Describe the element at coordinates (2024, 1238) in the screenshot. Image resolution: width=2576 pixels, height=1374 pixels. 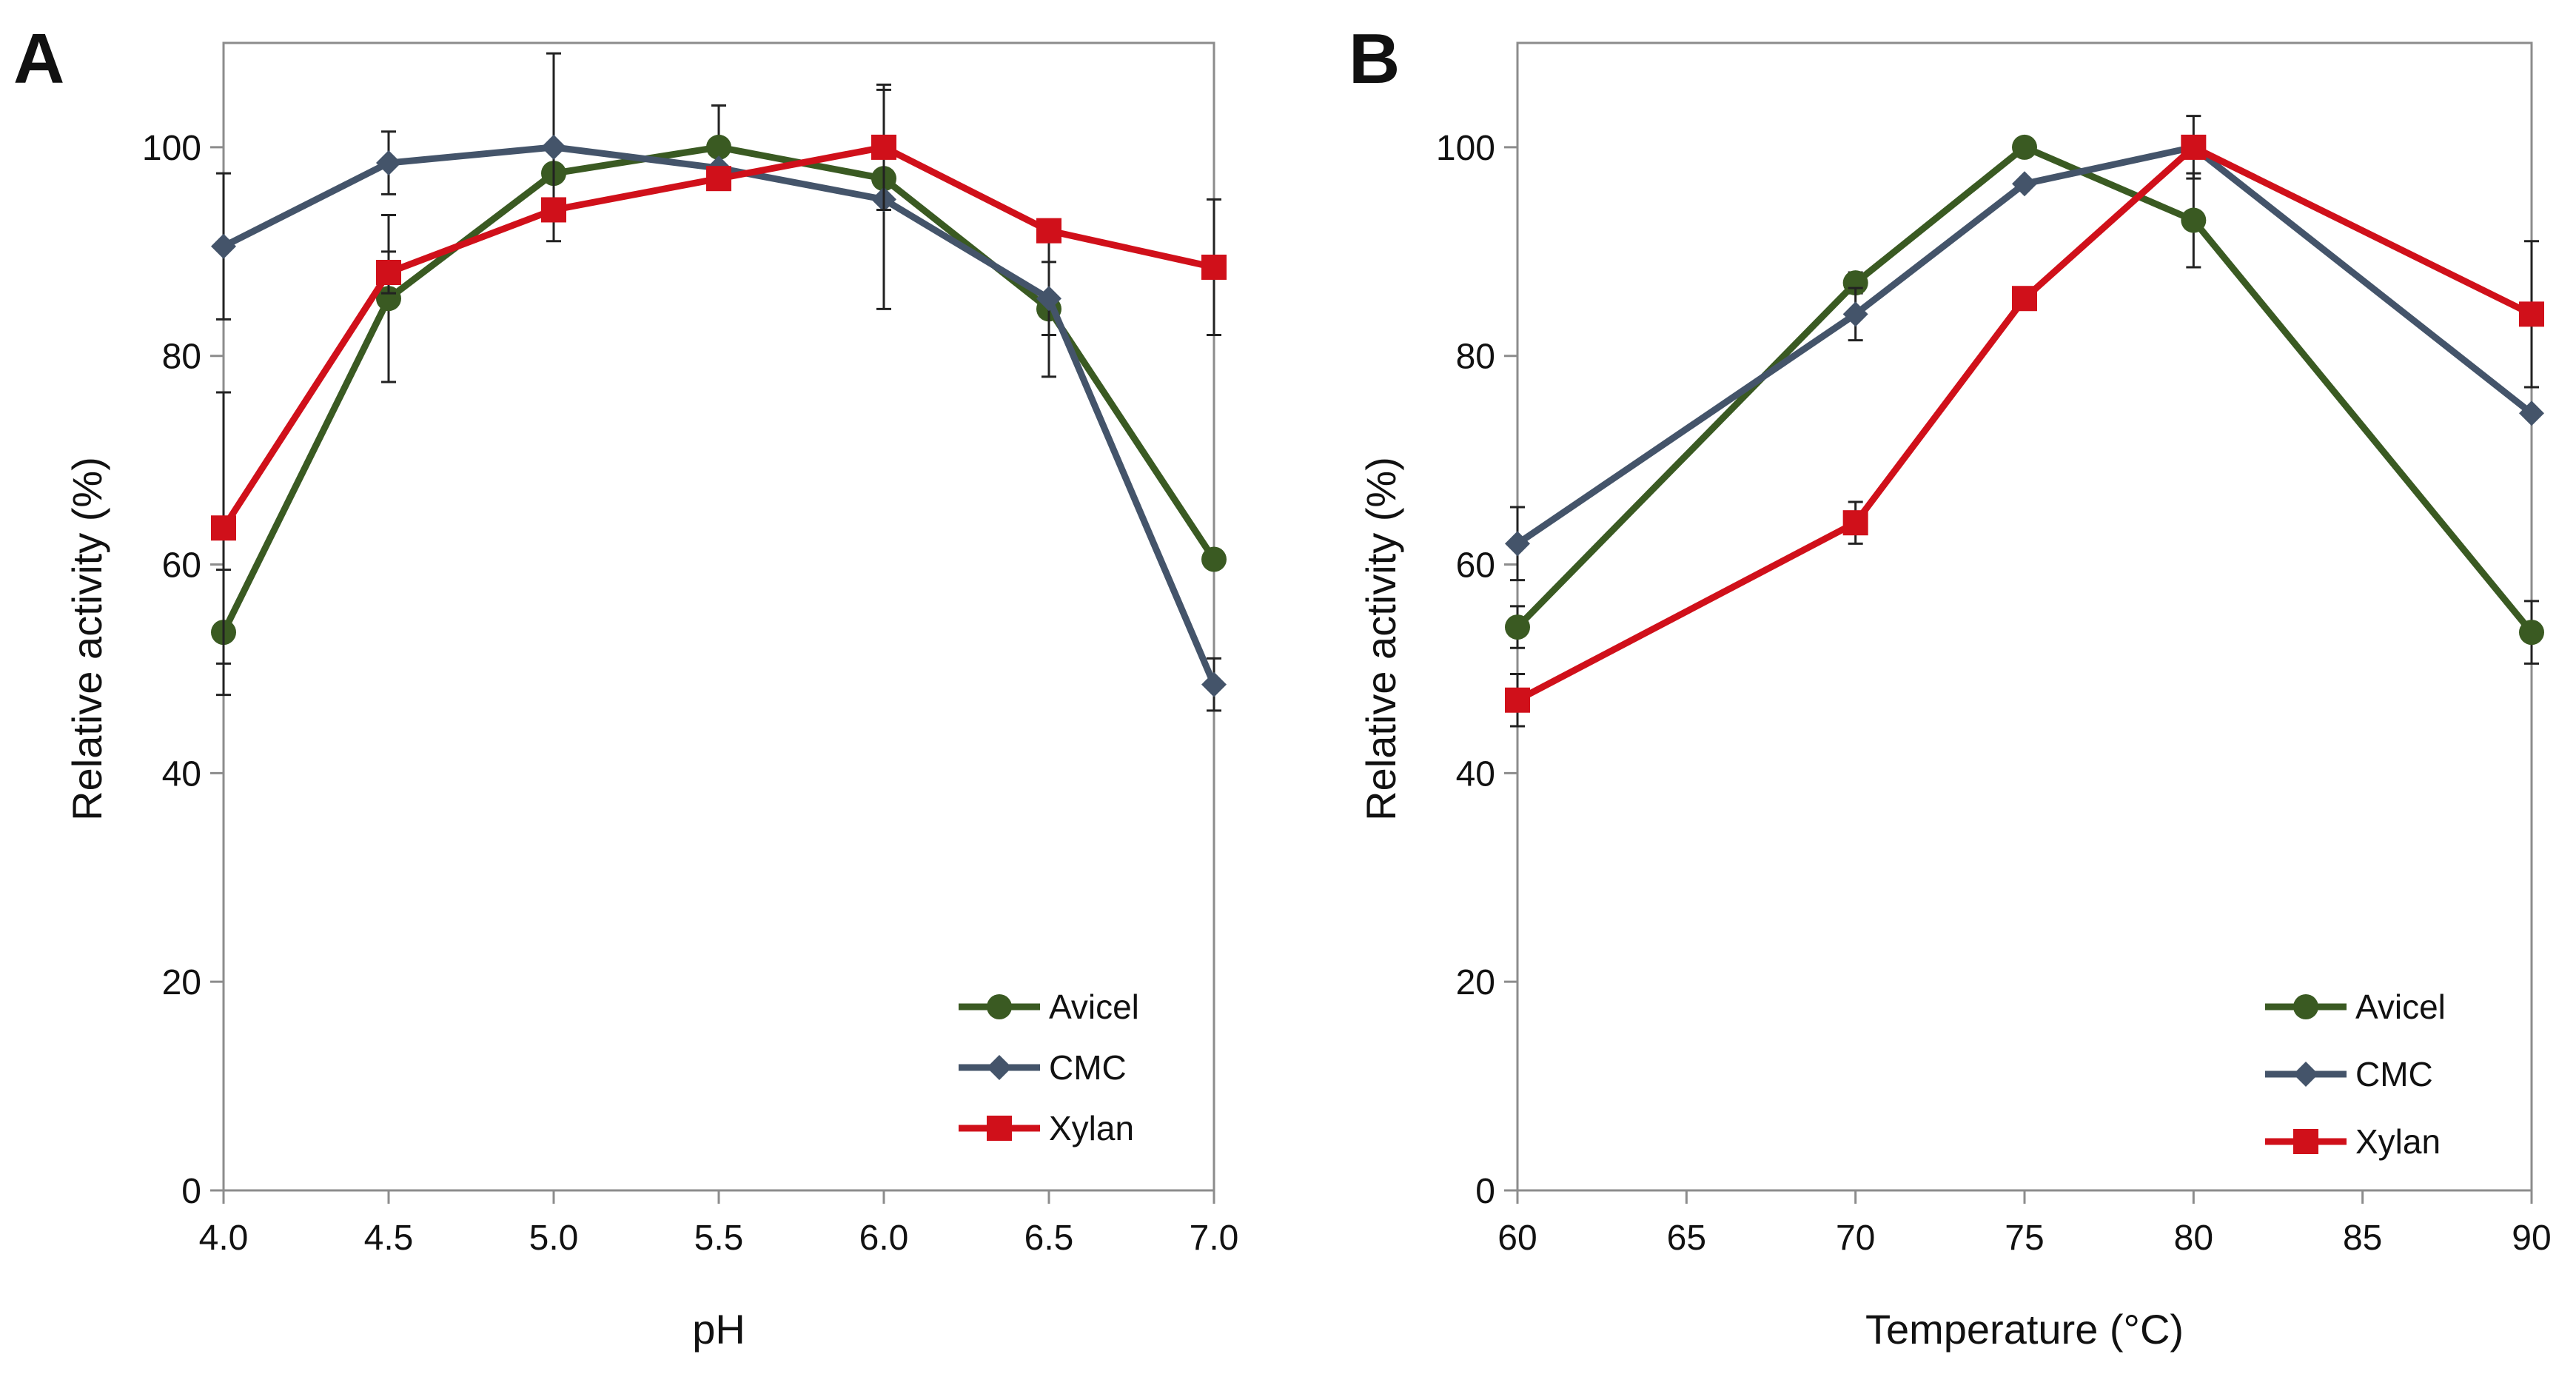
I see `x-tick-label: 75` at that location.